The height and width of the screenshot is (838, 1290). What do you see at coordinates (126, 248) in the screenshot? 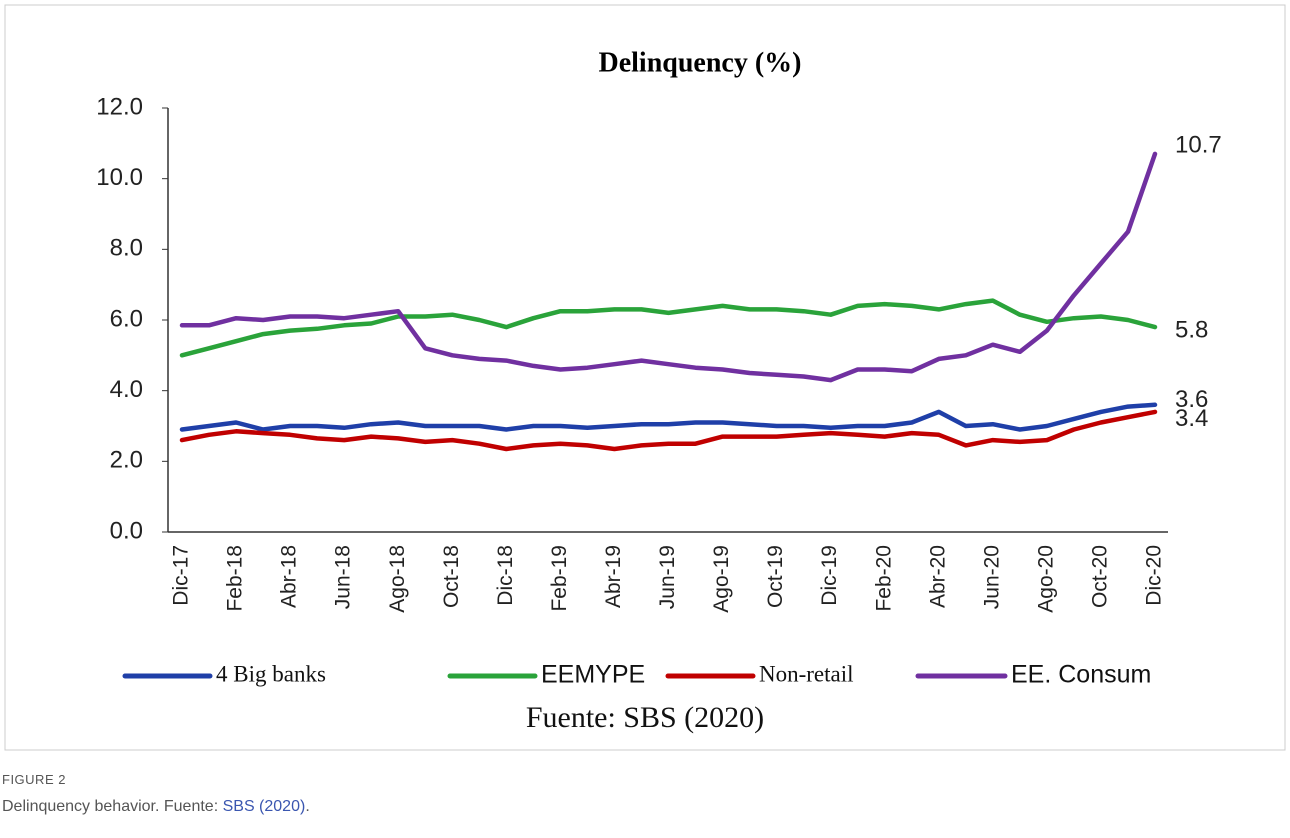
I see `y-tick-label: 8.0` at bounding box center [126, 248].